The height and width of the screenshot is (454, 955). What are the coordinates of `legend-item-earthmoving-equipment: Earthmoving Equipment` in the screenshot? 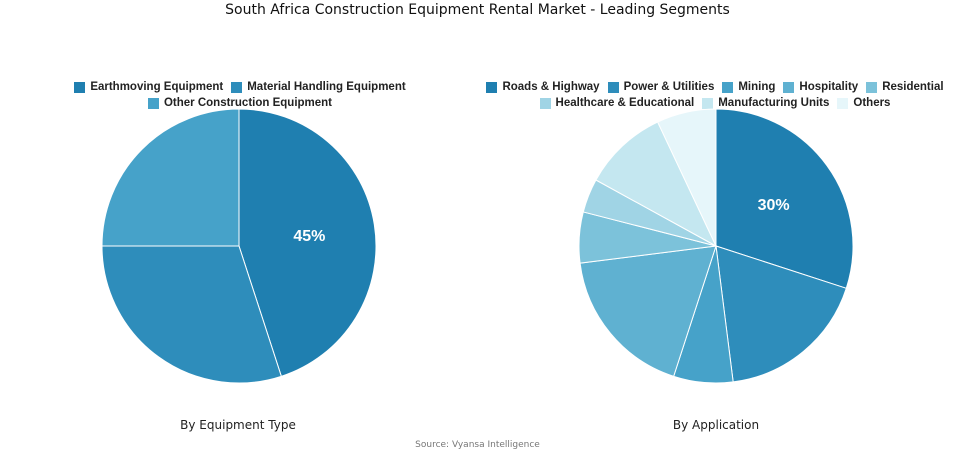 It's located at (148, 87).